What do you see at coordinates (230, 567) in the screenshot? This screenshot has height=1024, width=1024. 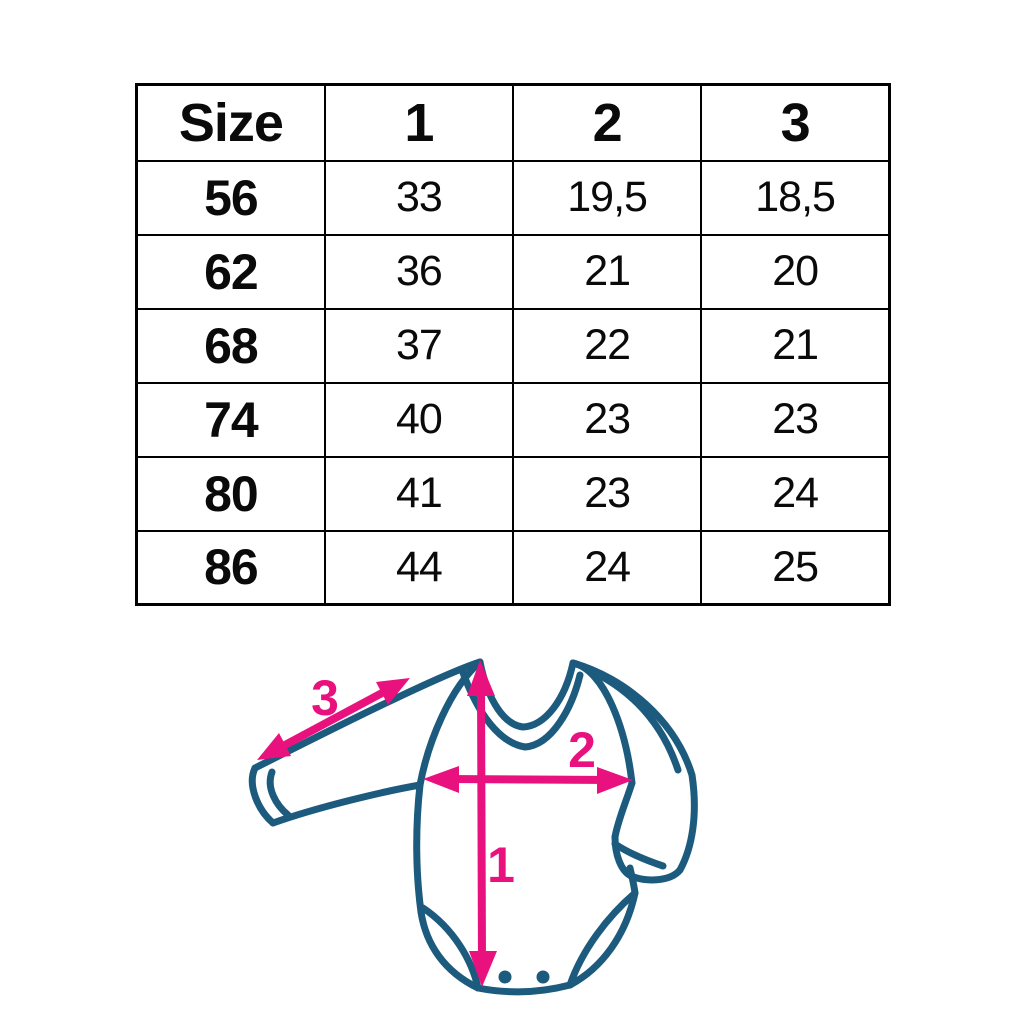 I see `row-size-label: 86` at bounding box center [230, 567].